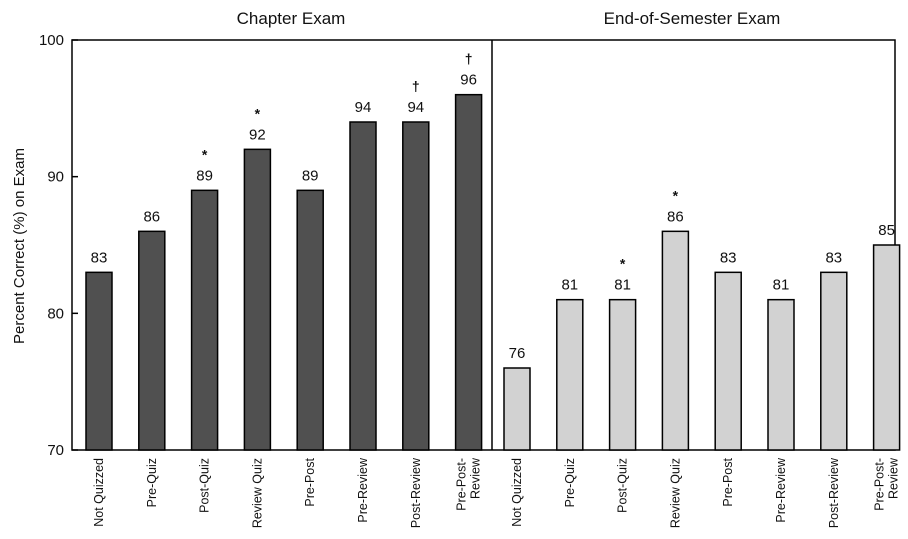 Image resolution: width=908 pixels, height=539 pixels. What do you see at coordinates (468, 80) in the screenshot?
I see `value-label: 96` at bounding box center [468, 80].